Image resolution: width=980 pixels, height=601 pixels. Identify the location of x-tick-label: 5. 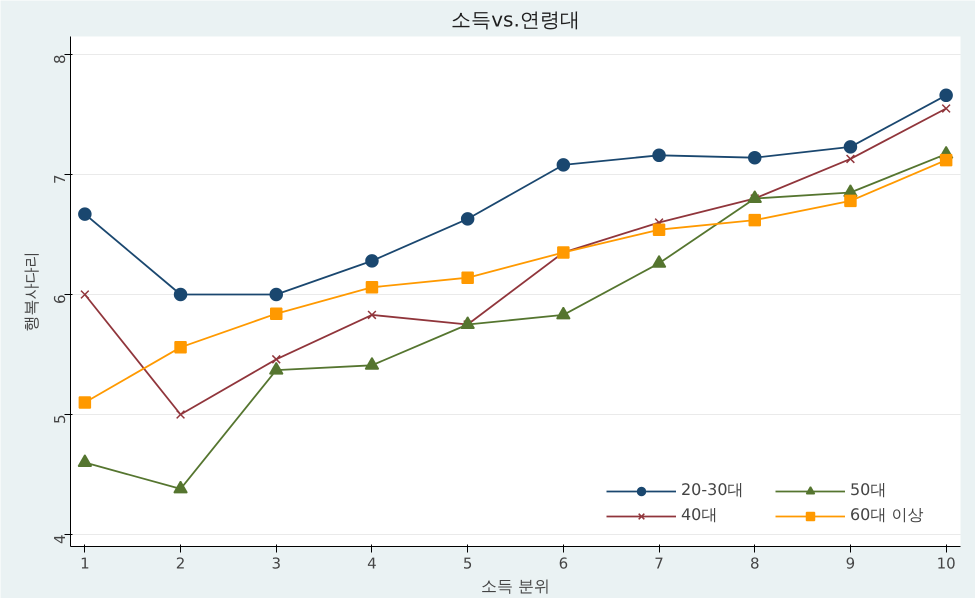
(467, 563).